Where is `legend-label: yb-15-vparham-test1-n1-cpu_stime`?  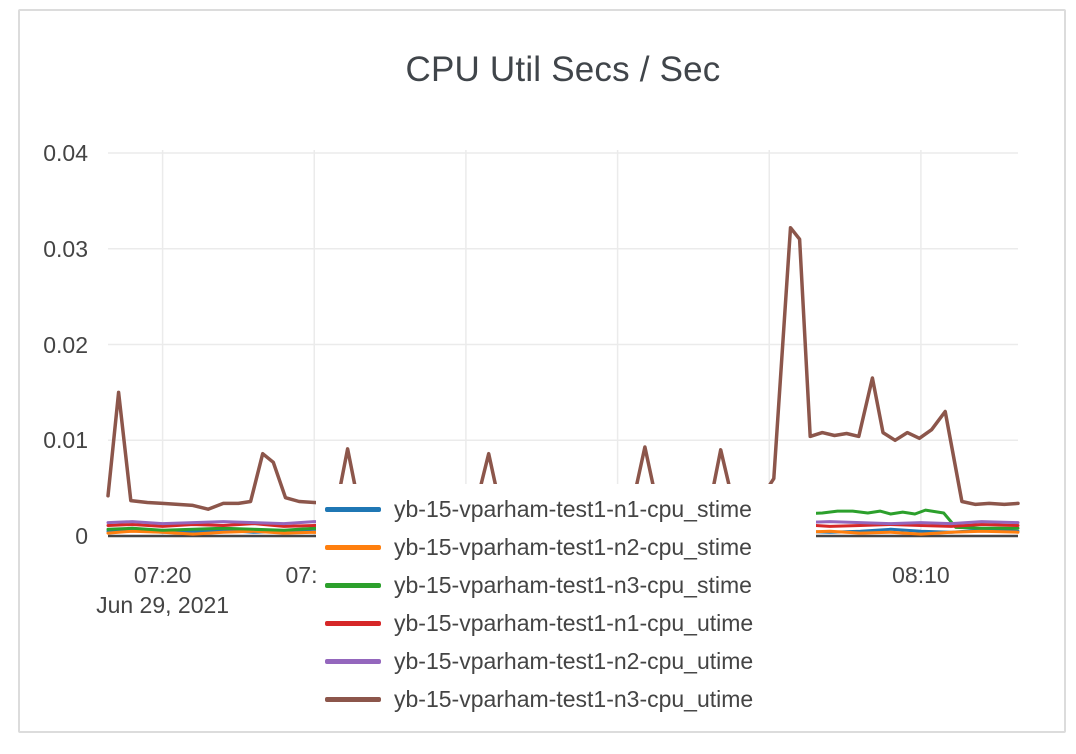 legend-label: yb-15-vparham-test1-n1-cpu_stime is located at coordinates (573, 508).